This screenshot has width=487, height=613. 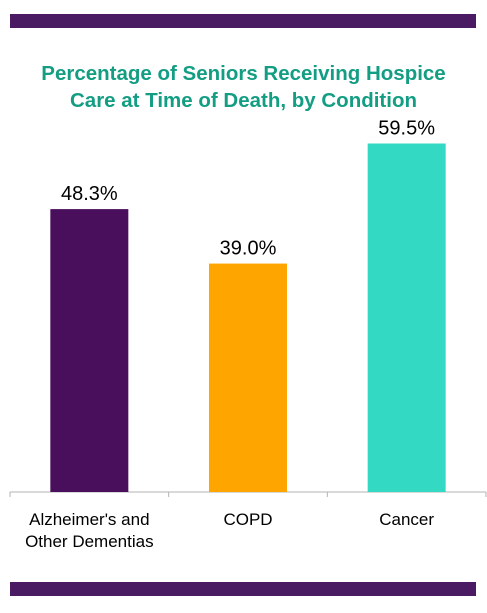 I want to click on top-accent-band, so click(x=243, y=21).